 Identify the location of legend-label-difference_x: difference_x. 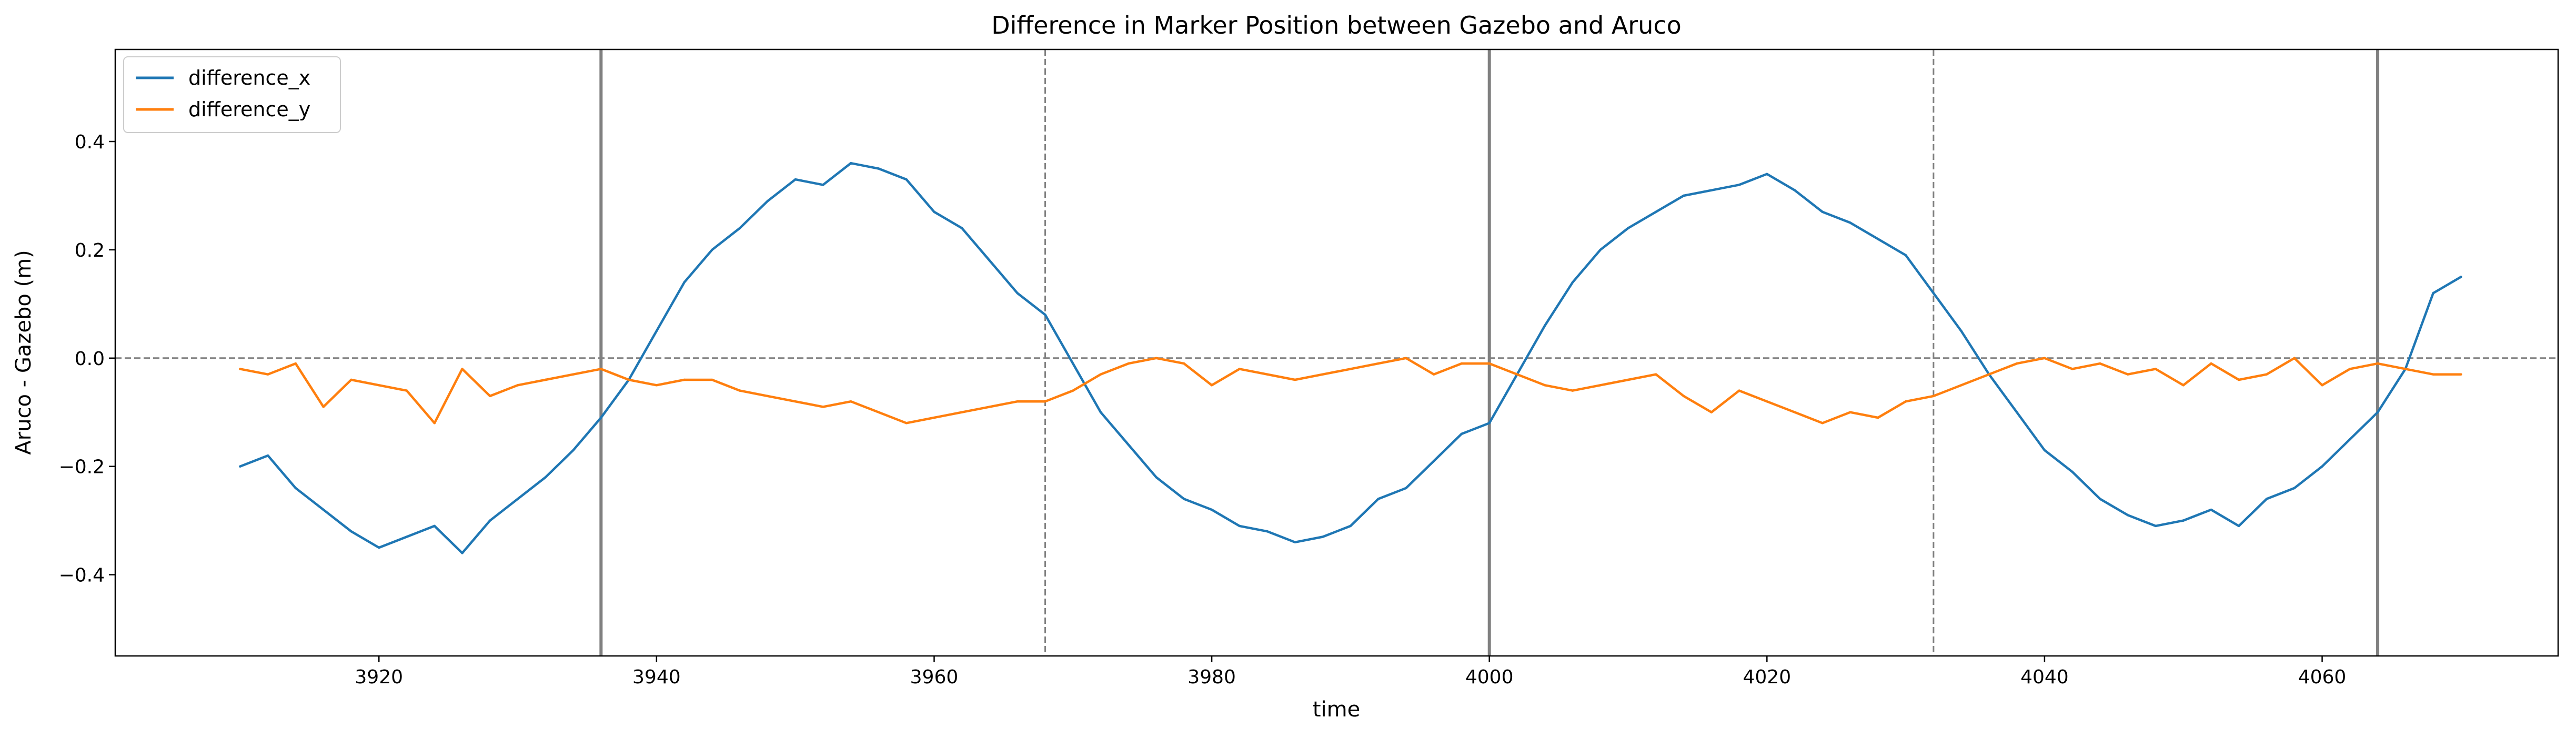
(249, 77).